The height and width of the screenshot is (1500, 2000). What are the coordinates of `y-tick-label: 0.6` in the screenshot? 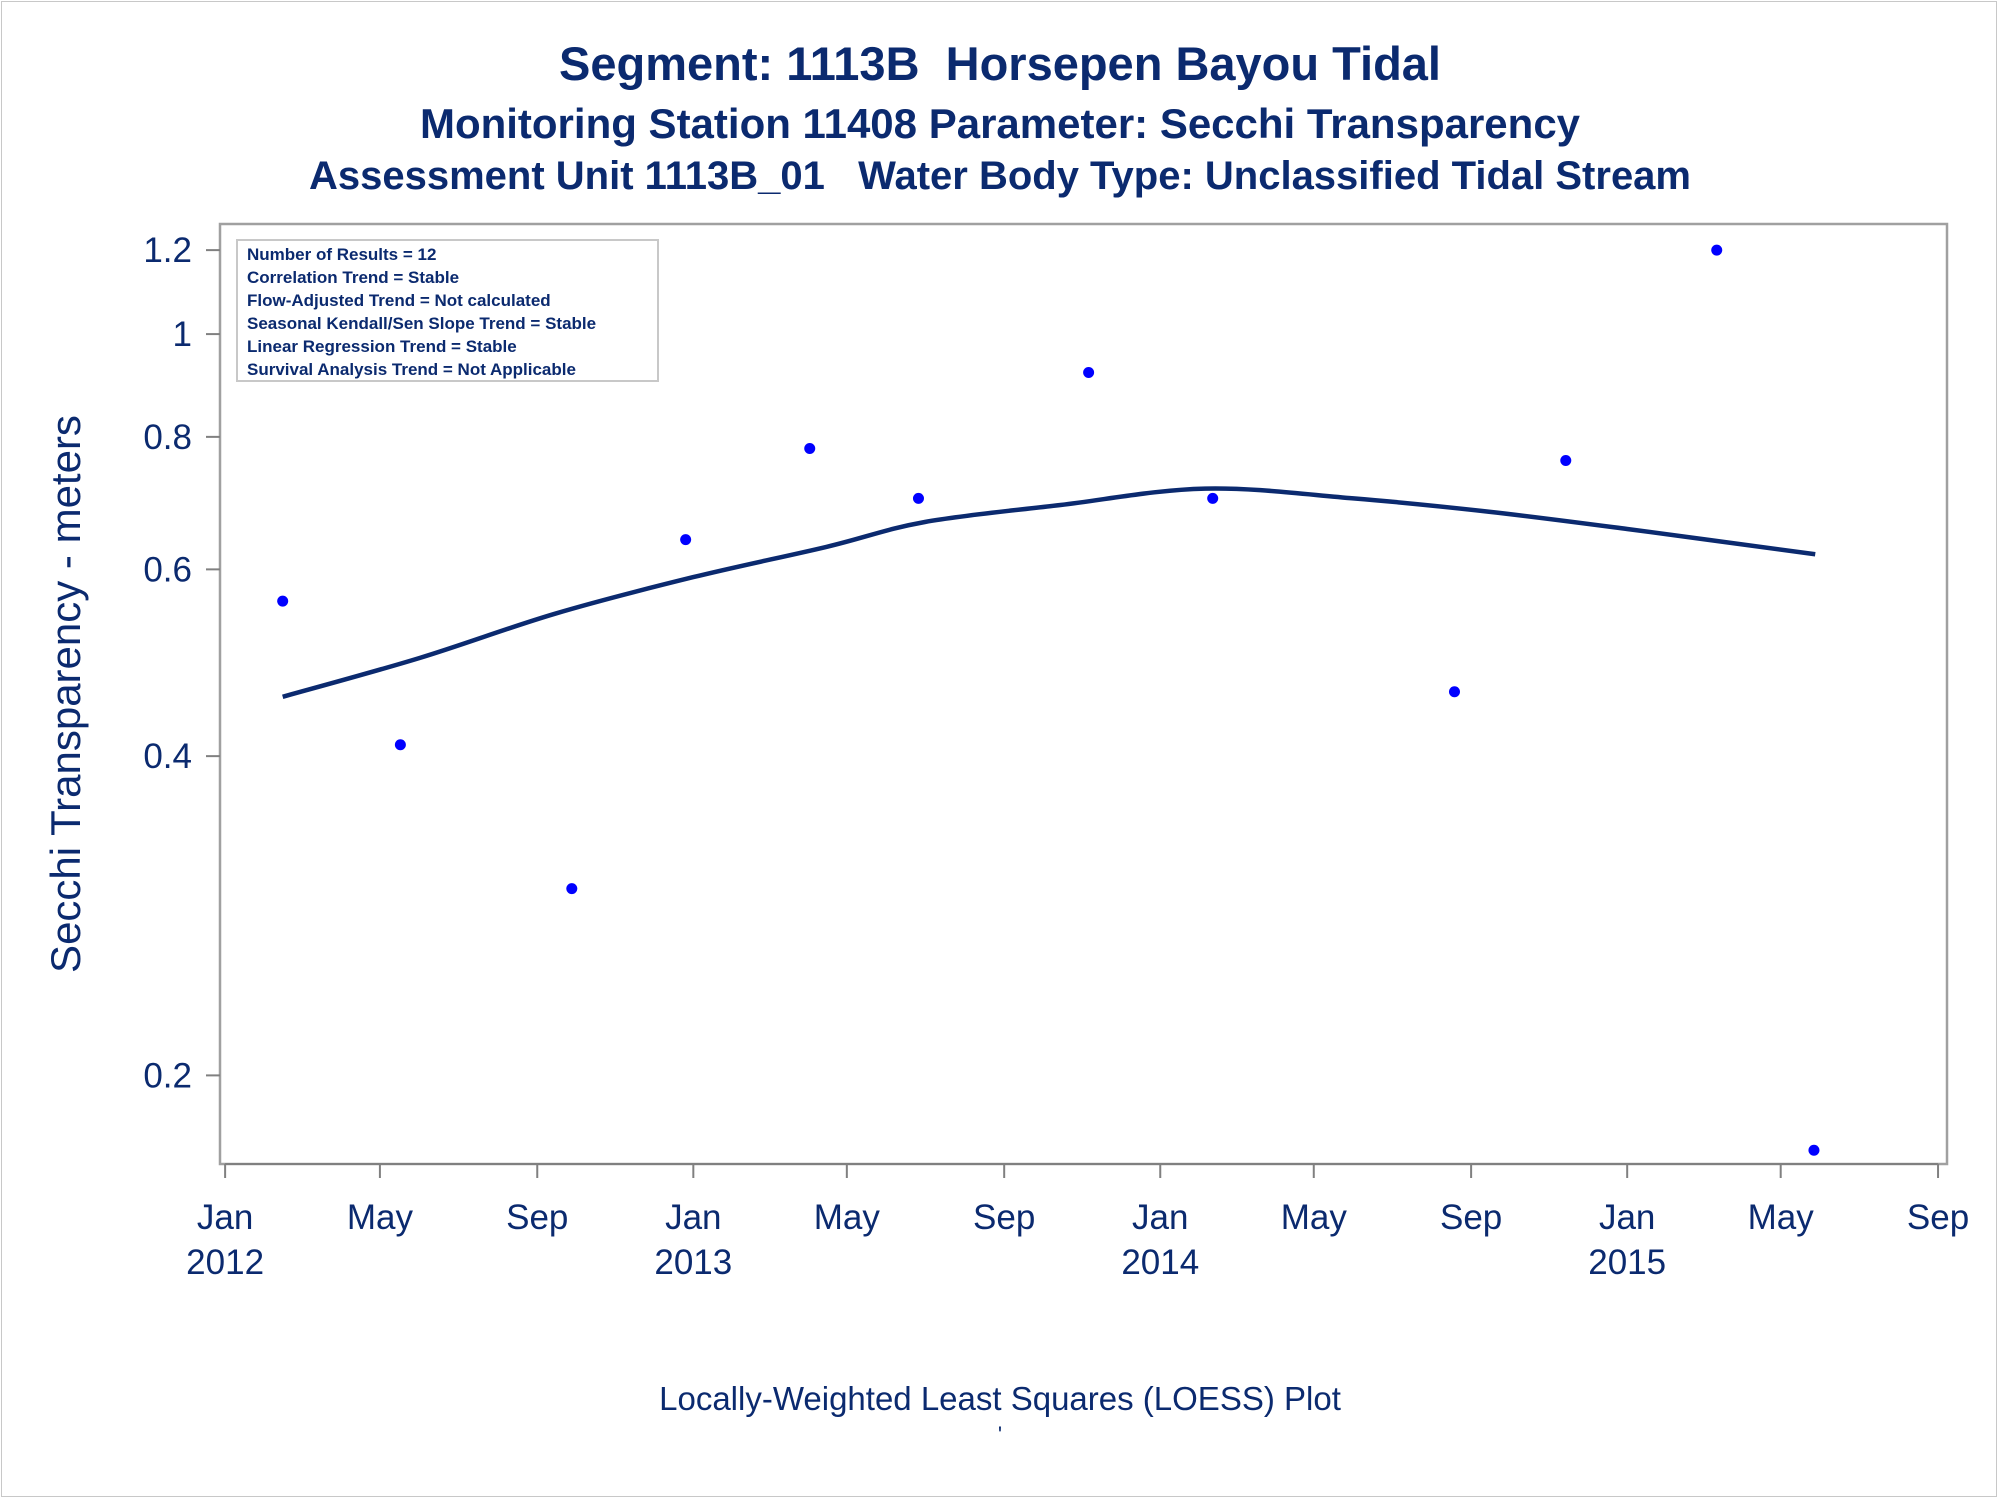 It's located at (167, 569).